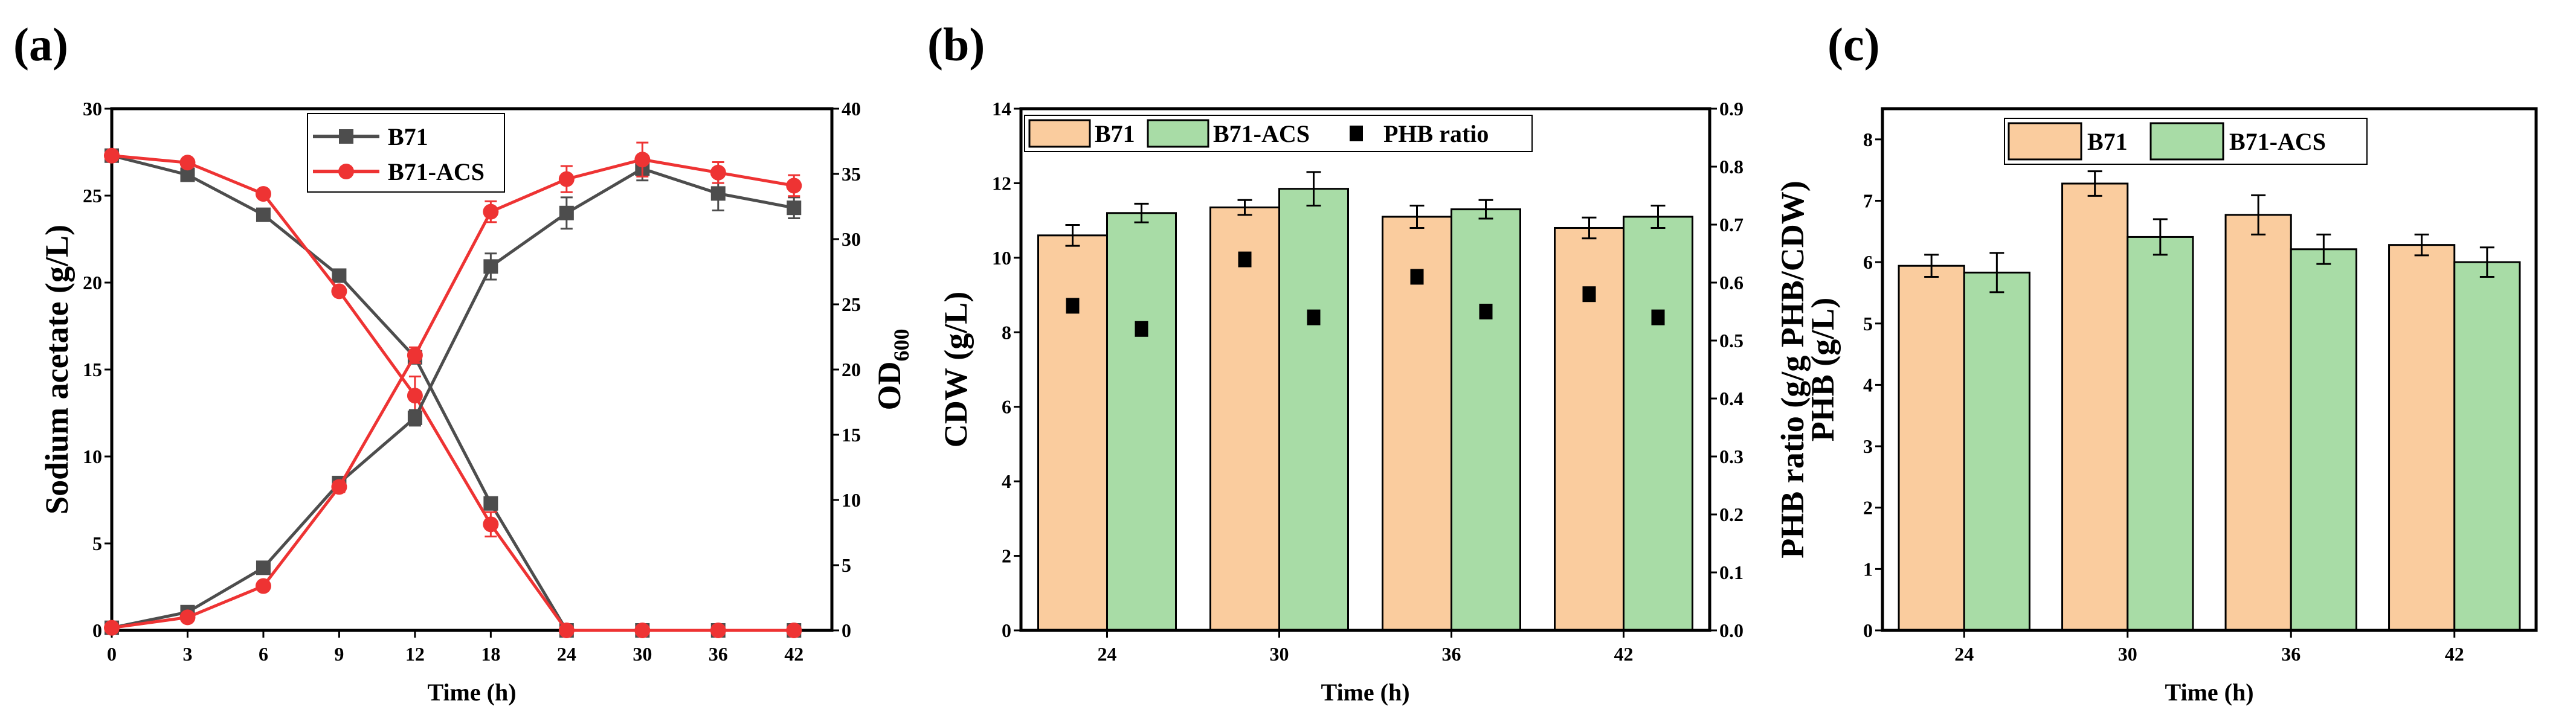  What do you see at coordinates (846, 565) in the screenshot?
I see `y-right-tick-label: 5` at bounding box center [846, 565].